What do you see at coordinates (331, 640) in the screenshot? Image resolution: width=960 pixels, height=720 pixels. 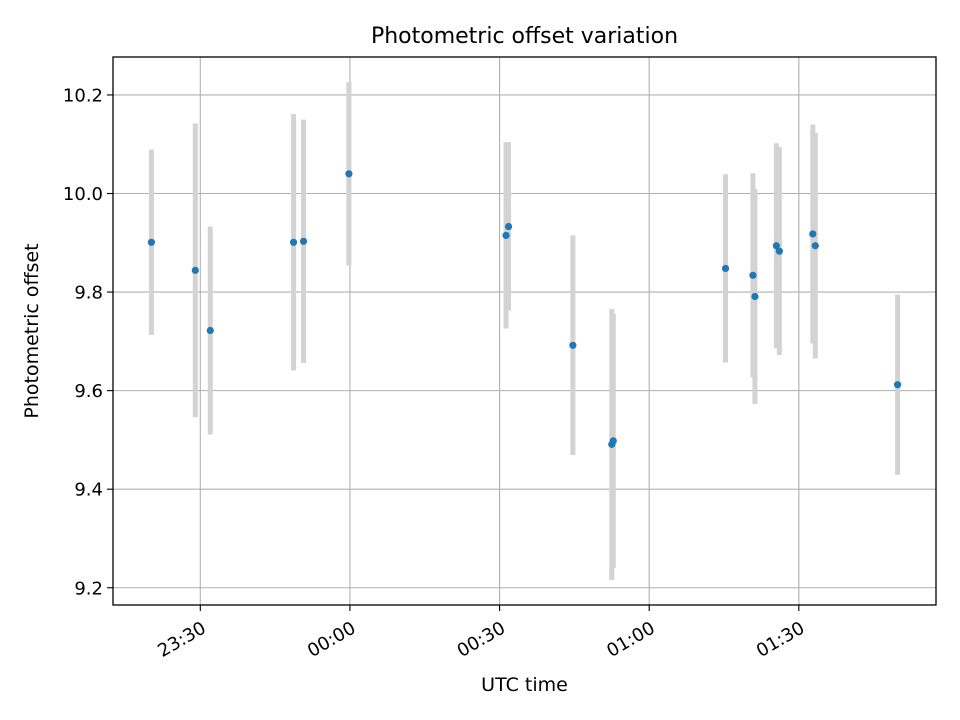 I see `x-tick-label: 00:00` at bounding box center [331, 640].